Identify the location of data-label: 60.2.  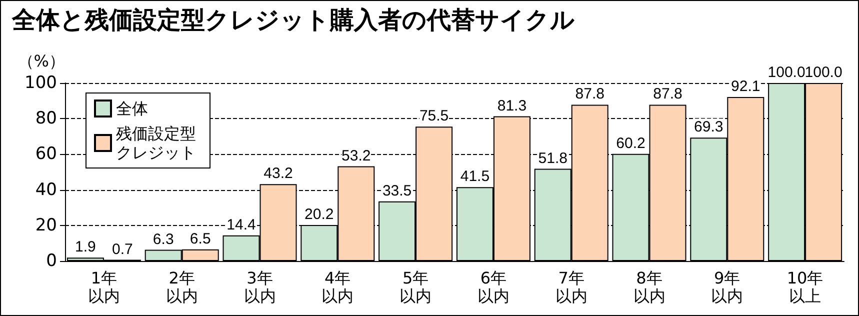
(631, 143).